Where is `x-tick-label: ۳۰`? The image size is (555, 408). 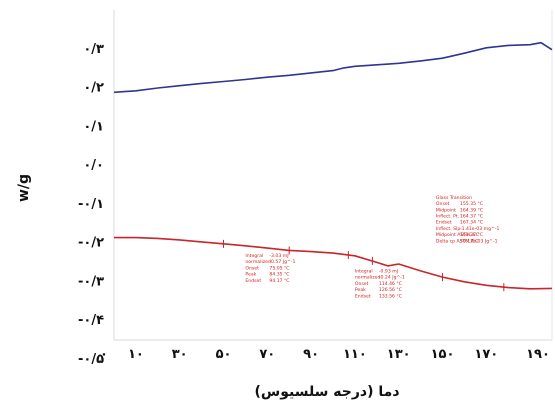 x-tick-label: ۳۰ is located at coordinates (180, 354).